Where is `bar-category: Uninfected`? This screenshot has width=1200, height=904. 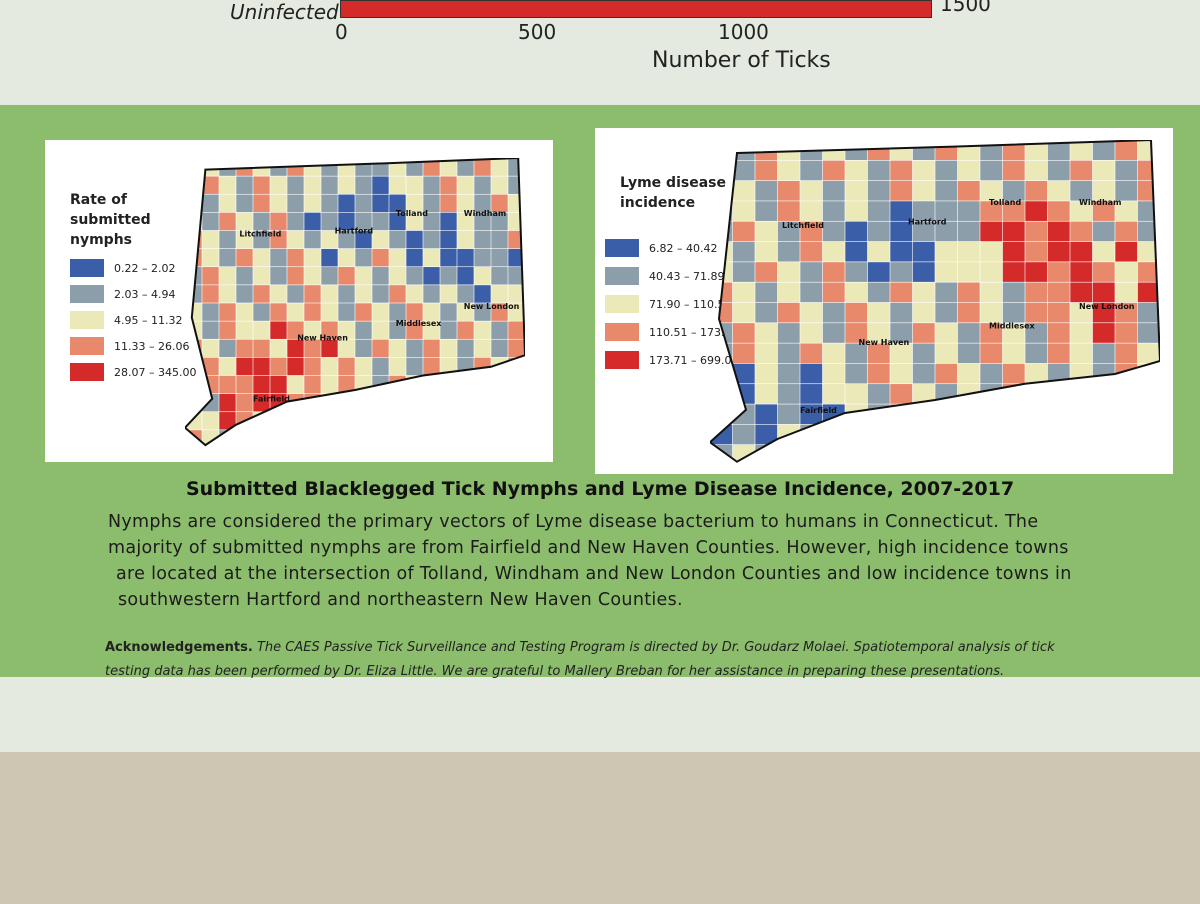 bar-category: Uninfected is located at coordinates (284, 12).